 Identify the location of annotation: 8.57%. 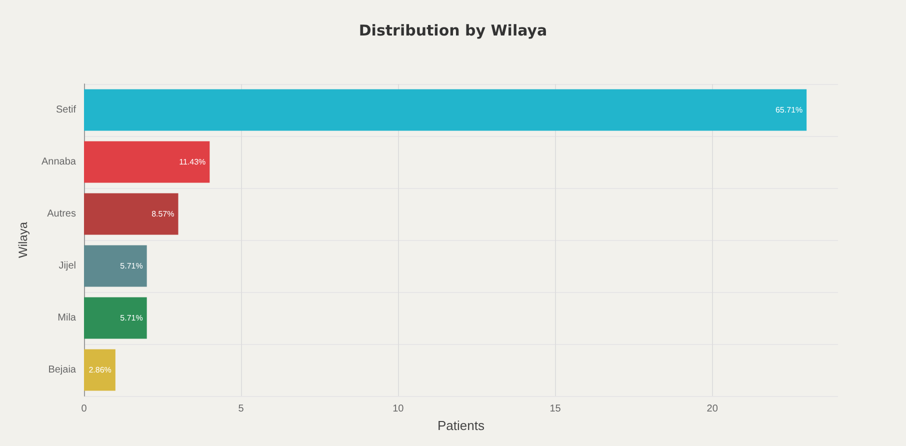
(163, 214).